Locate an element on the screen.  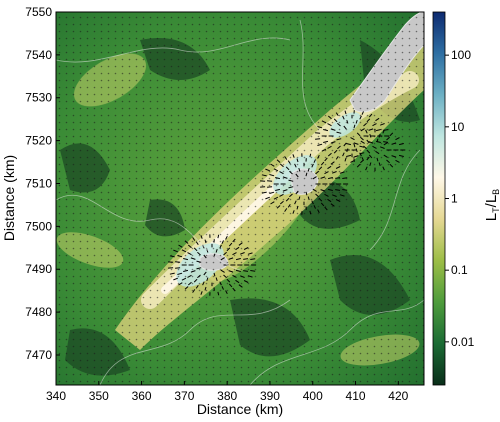
x-tick-label: 400 is located at coordinates (313, 396).